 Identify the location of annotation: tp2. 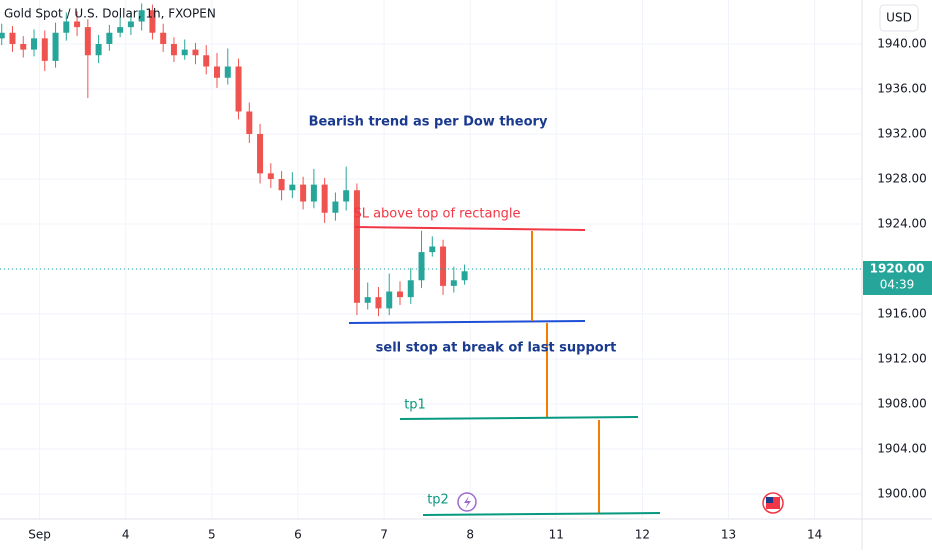
(438, 500).